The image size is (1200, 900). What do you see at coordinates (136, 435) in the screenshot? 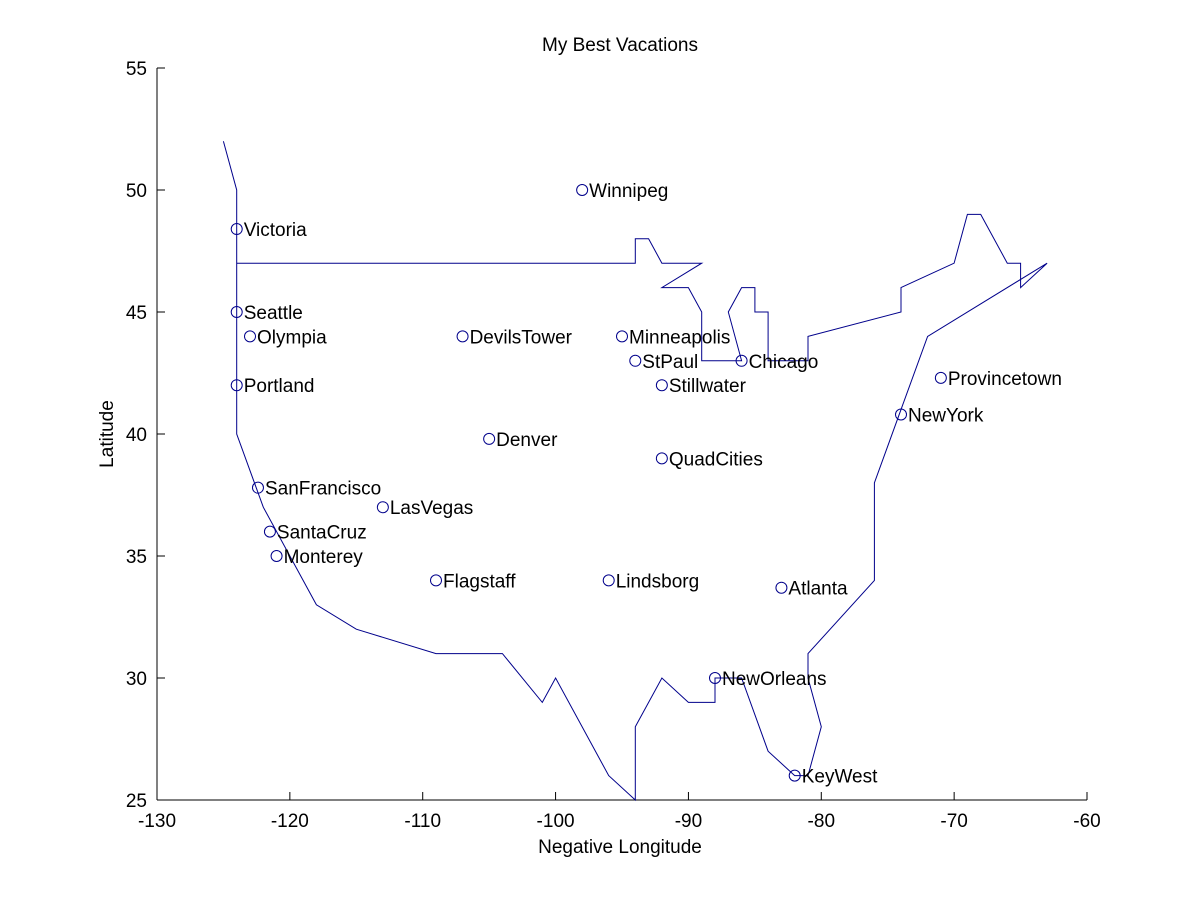
I see `y-tick-label: 40` at bounding box center [136, 435].